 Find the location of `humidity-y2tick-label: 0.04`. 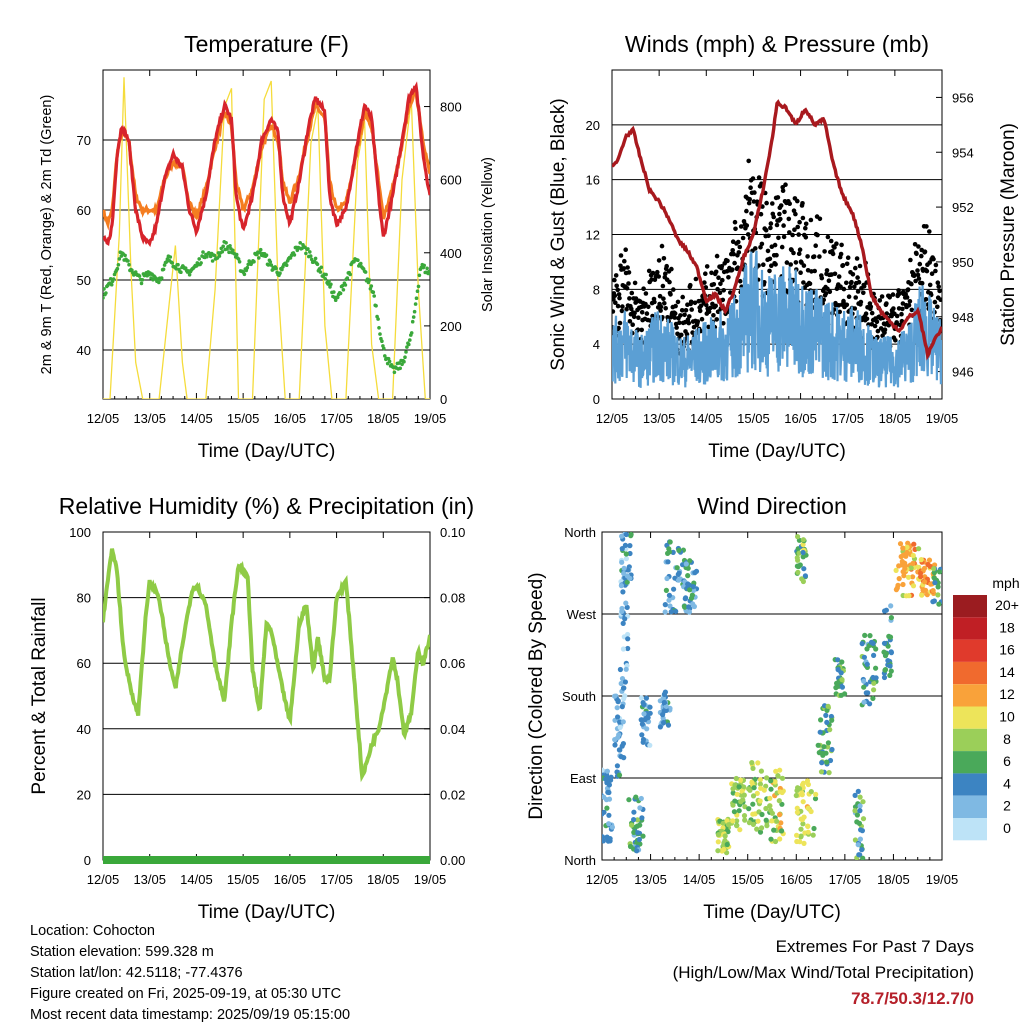

humidity-y2tick-label: 0.04 is located at coordinates (452, 729).